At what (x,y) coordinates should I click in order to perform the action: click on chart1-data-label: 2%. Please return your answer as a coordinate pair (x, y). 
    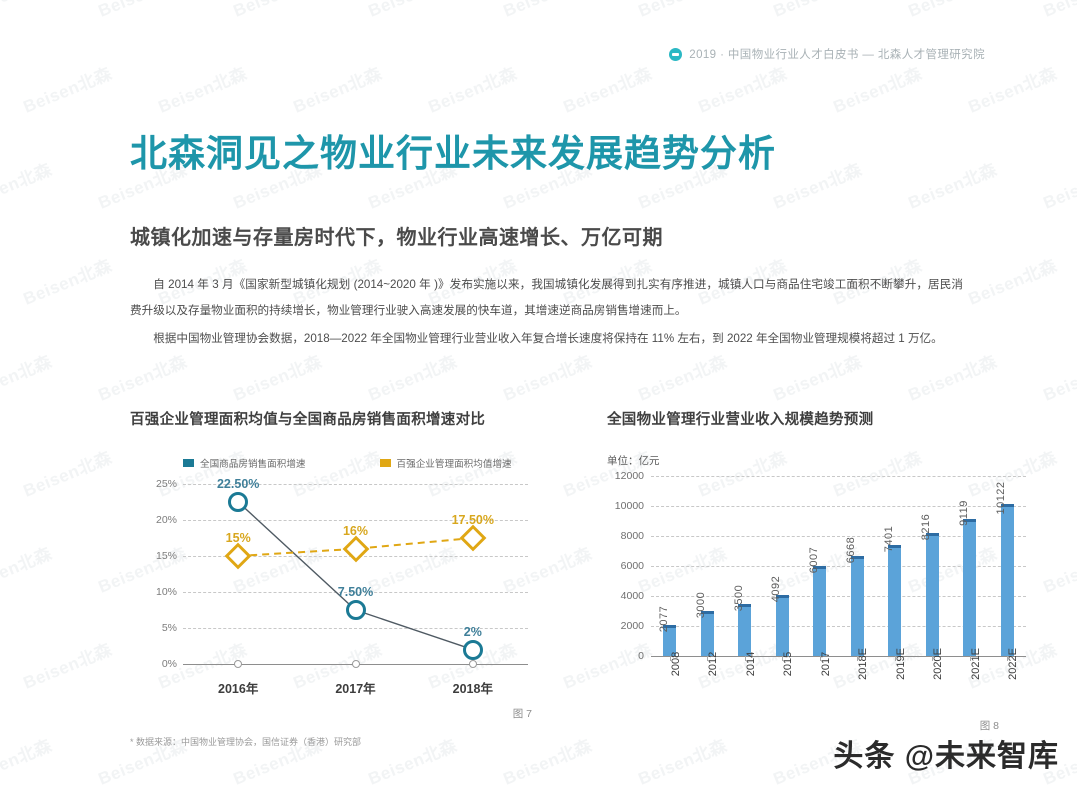
    Looking at the image, I should click on (472, 631).